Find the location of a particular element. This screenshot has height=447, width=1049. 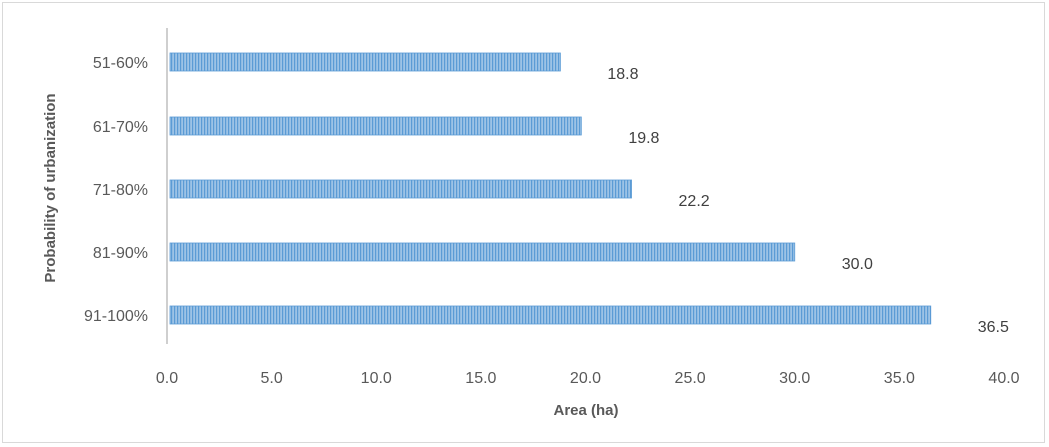

category-labels-layer: 51-60% 61-70% 71-80% 81-90% 91-100% is located at coordinates (116, 190).